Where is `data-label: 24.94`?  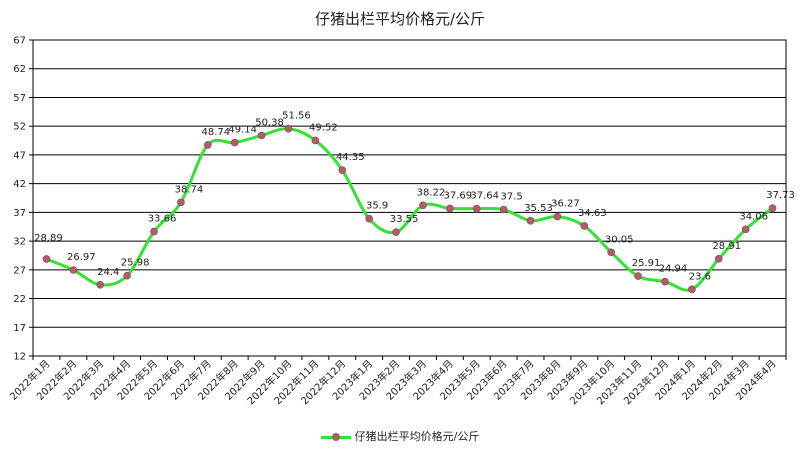 data-label: 24.94 is located at coordinates (673, 269).